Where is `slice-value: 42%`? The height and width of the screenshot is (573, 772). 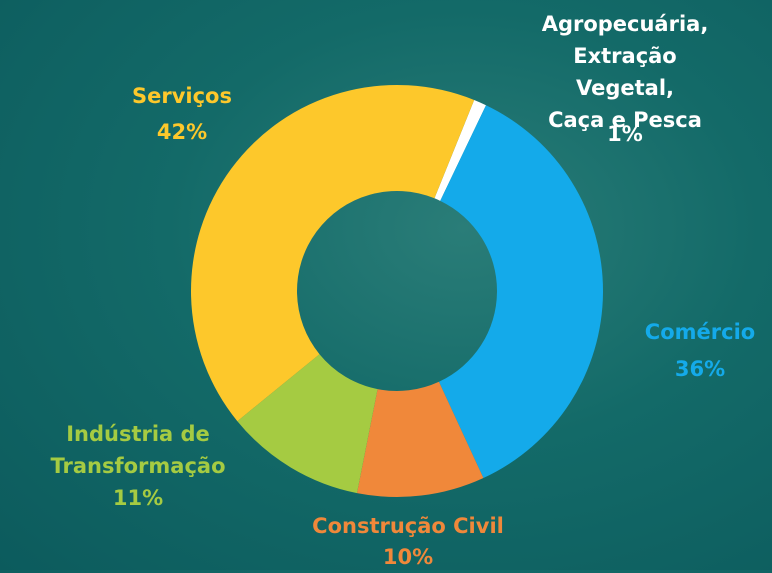 slice-value: 42% is located at coordinates (182, 132).